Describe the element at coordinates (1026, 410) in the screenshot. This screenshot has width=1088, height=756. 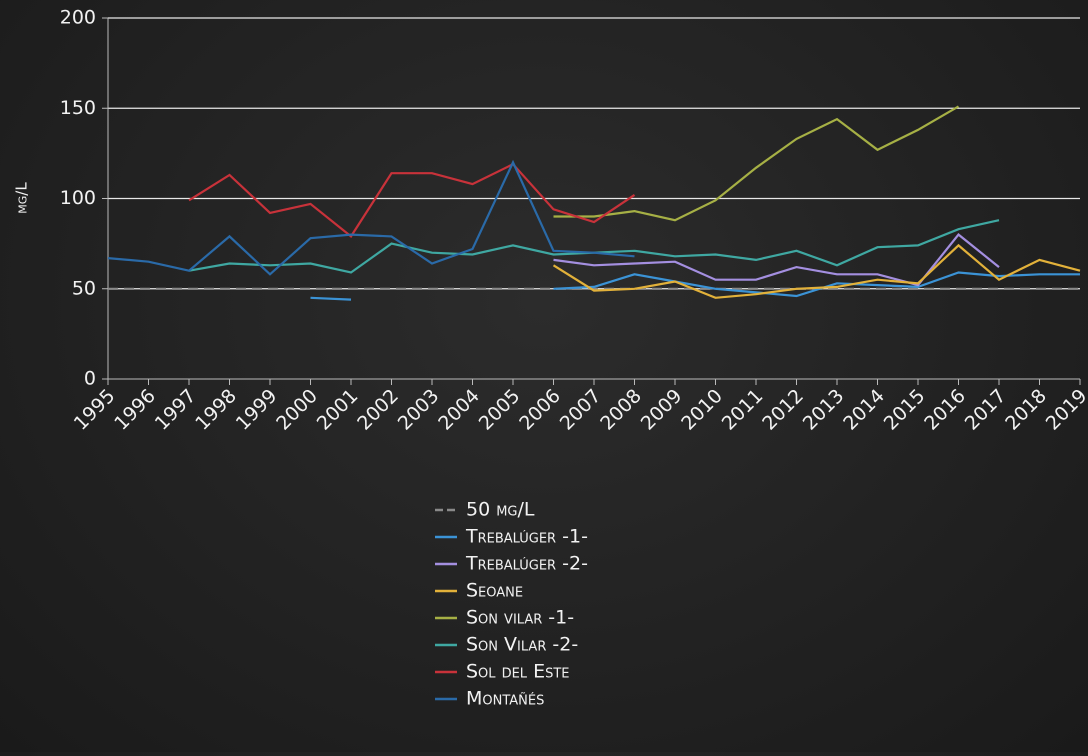
I see `x-tick-label: 2018` at that location.